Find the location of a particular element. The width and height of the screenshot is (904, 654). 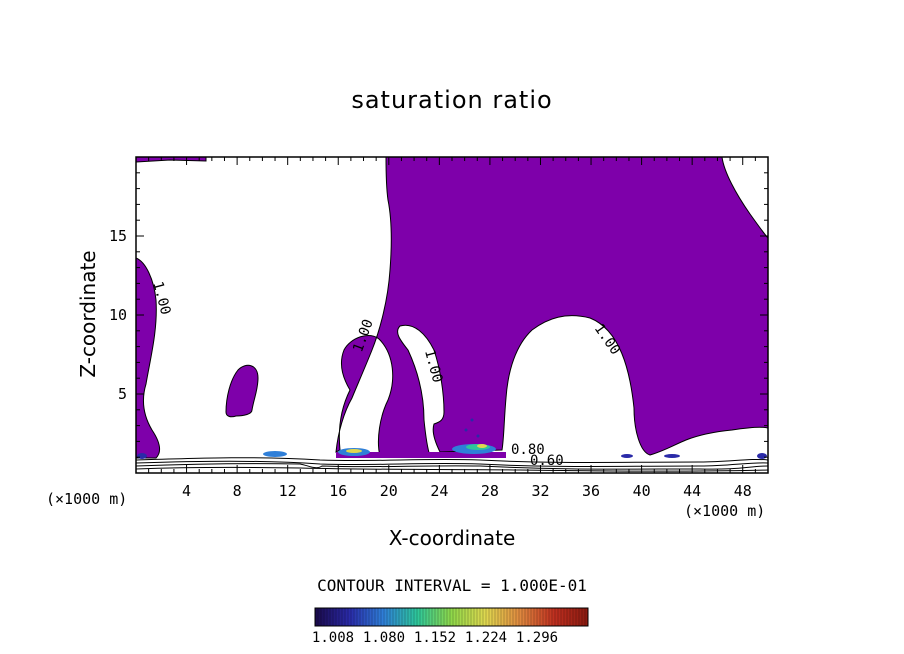

x-axis-unit: (×1000 m) is located at coordinates (725, 511).